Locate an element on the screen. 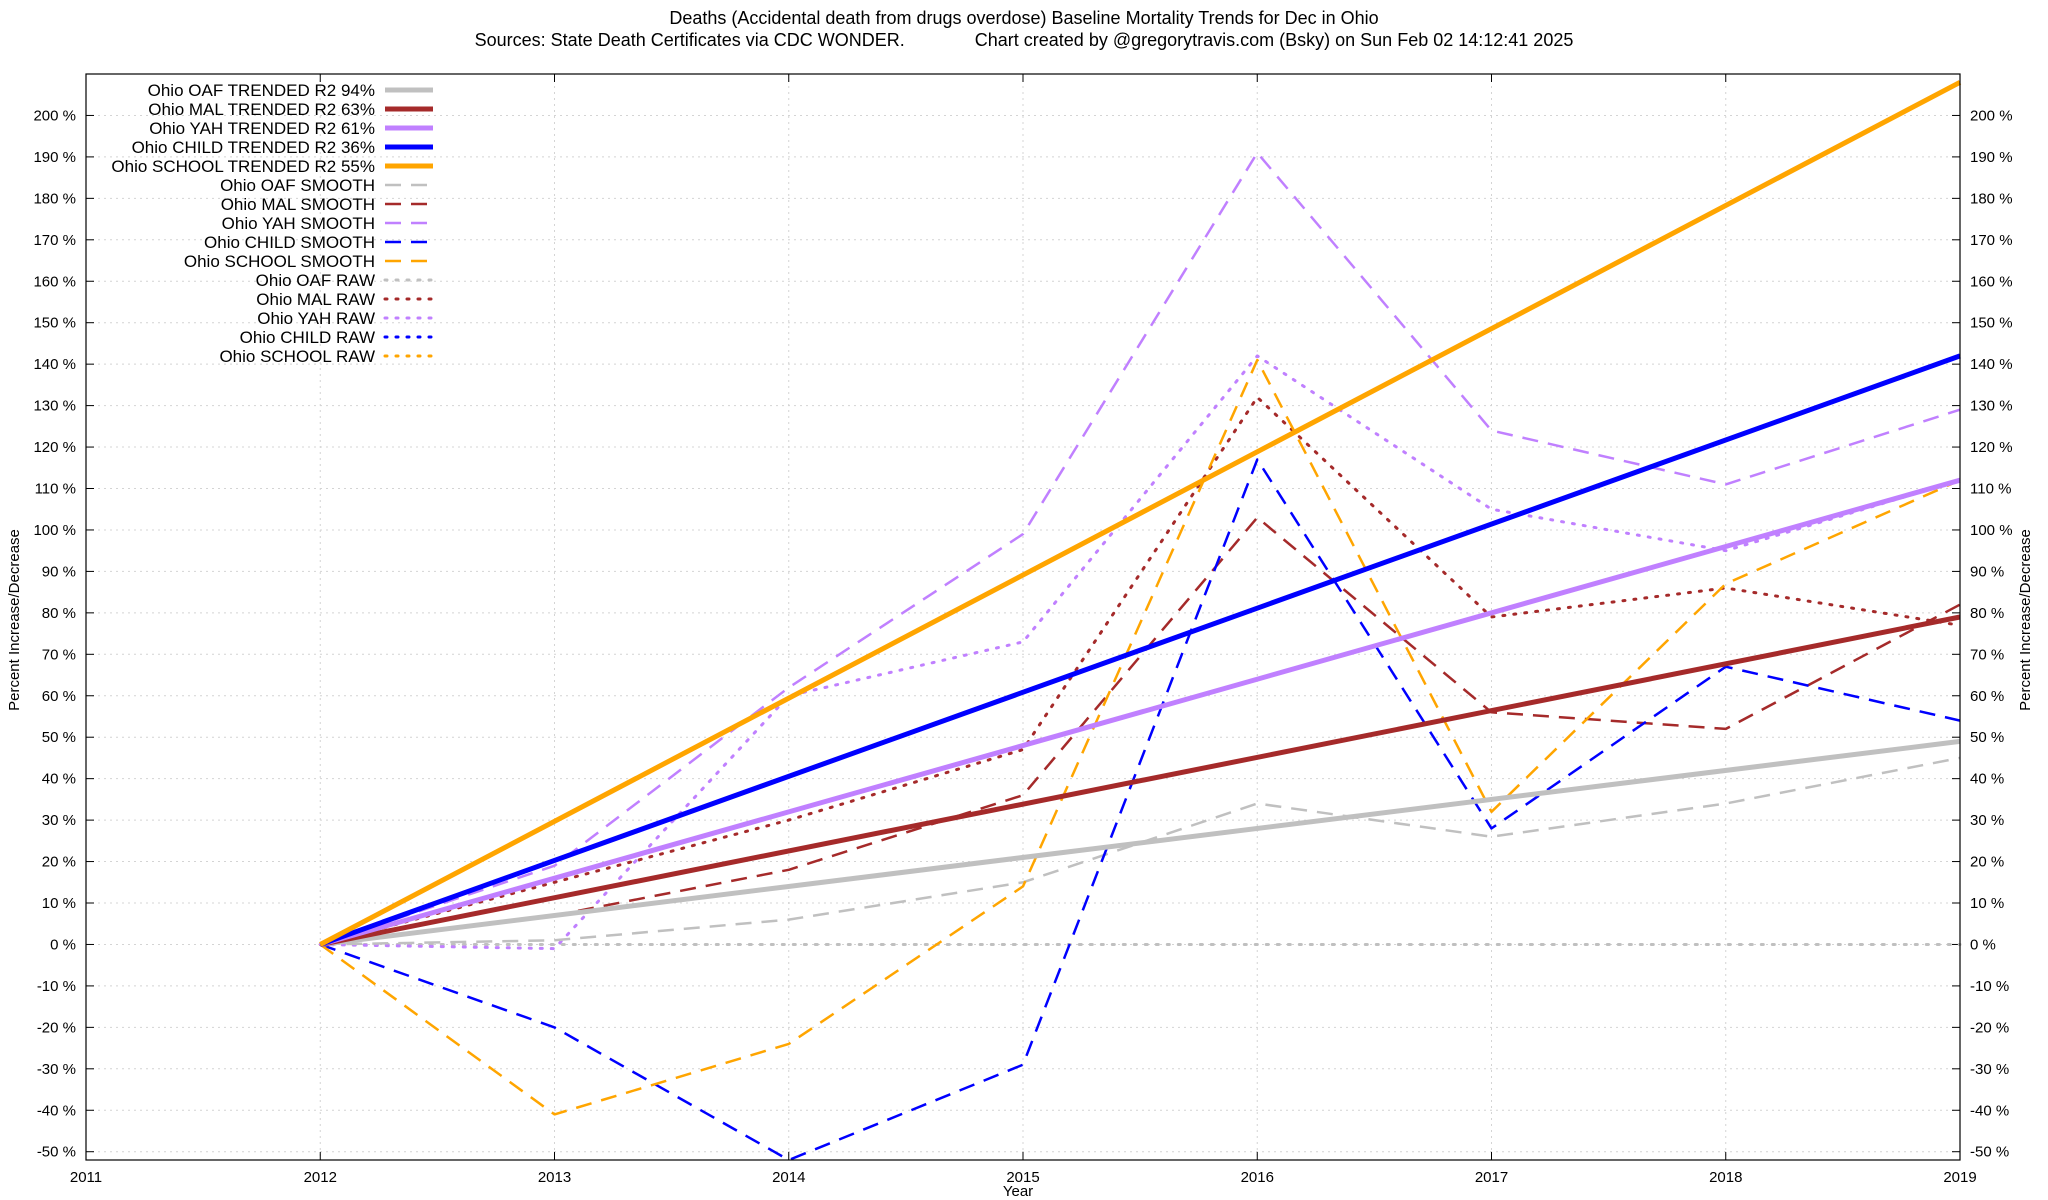 The width and height of the screenshot is (2048, 1200). y-tick-label-right: 10 % is located at coordinates (1987, 903).